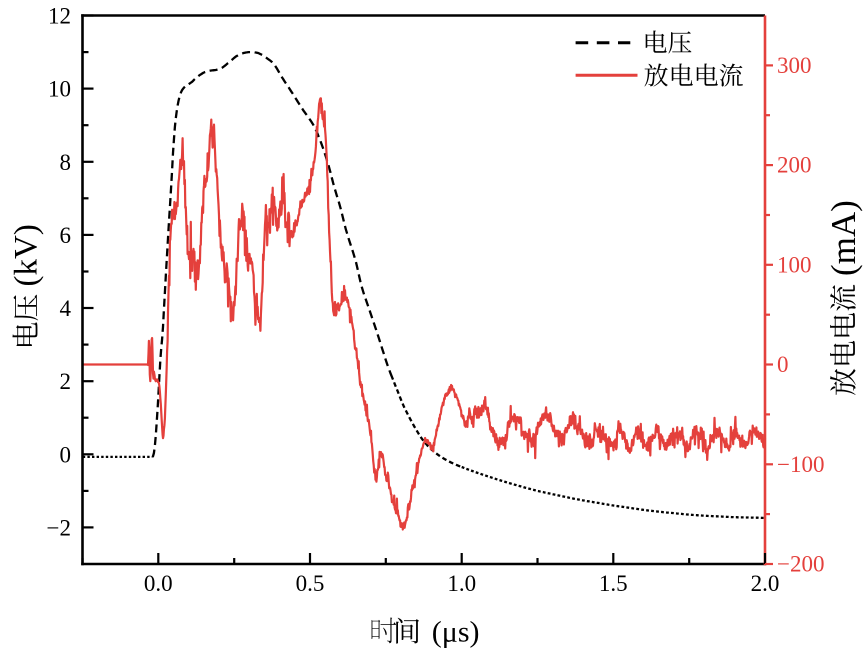 This screenshot has width=865, height=649. I want to click on svg-text: −100, so click(800, 464).